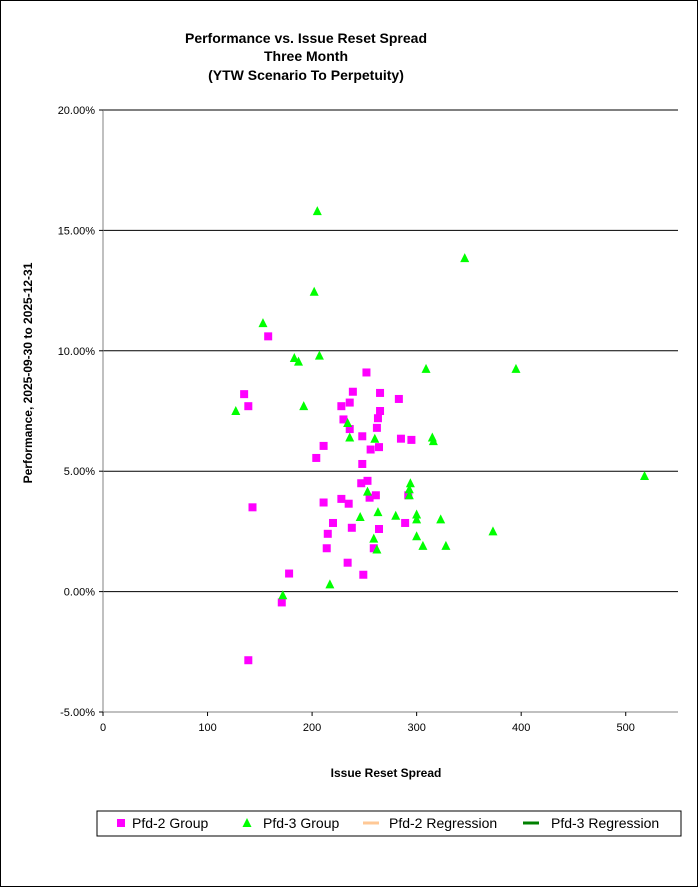 This screenshot has width=698, height=887. I want to click on x-tick-label: 300, so click(416, 728).